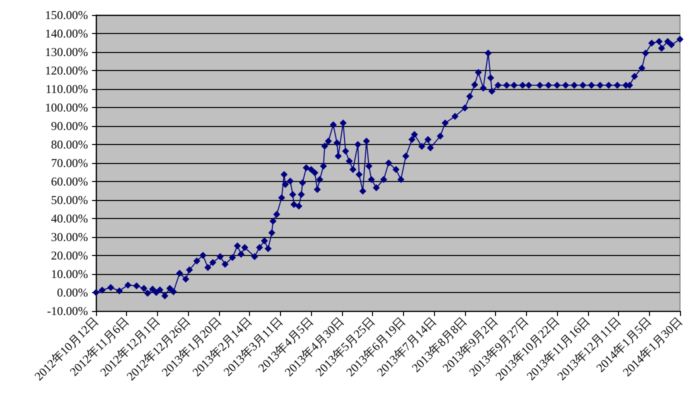 The width and height of the screenshot is (699, 417). Describe the element at coordinates (66, 52) in the screenshot. I see `y-tick-label: 130.00%` at that location.